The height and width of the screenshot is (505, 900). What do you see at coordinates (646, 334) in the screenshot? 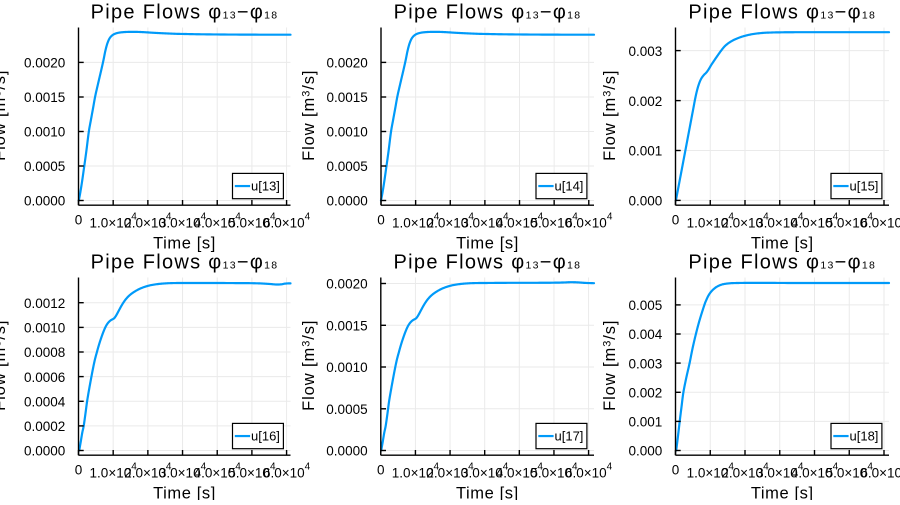
I see `svg-text: 0.004` at bounding box center [646, 334].